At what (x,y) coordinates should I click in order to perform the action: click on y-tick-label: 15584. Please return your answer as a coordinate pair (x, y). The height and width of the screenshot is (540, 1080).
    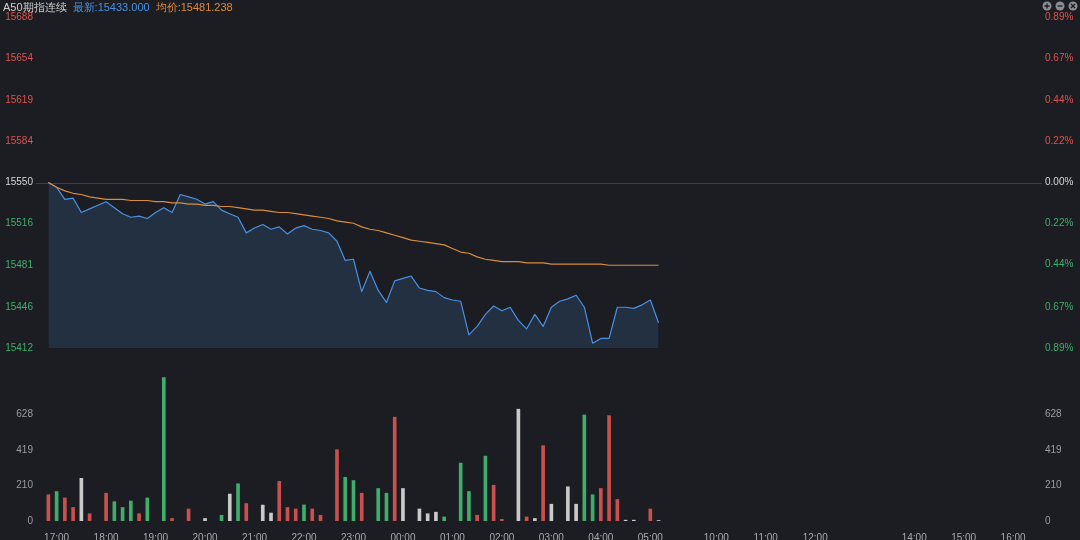
    Looking at the image, I should click on (19, 141).